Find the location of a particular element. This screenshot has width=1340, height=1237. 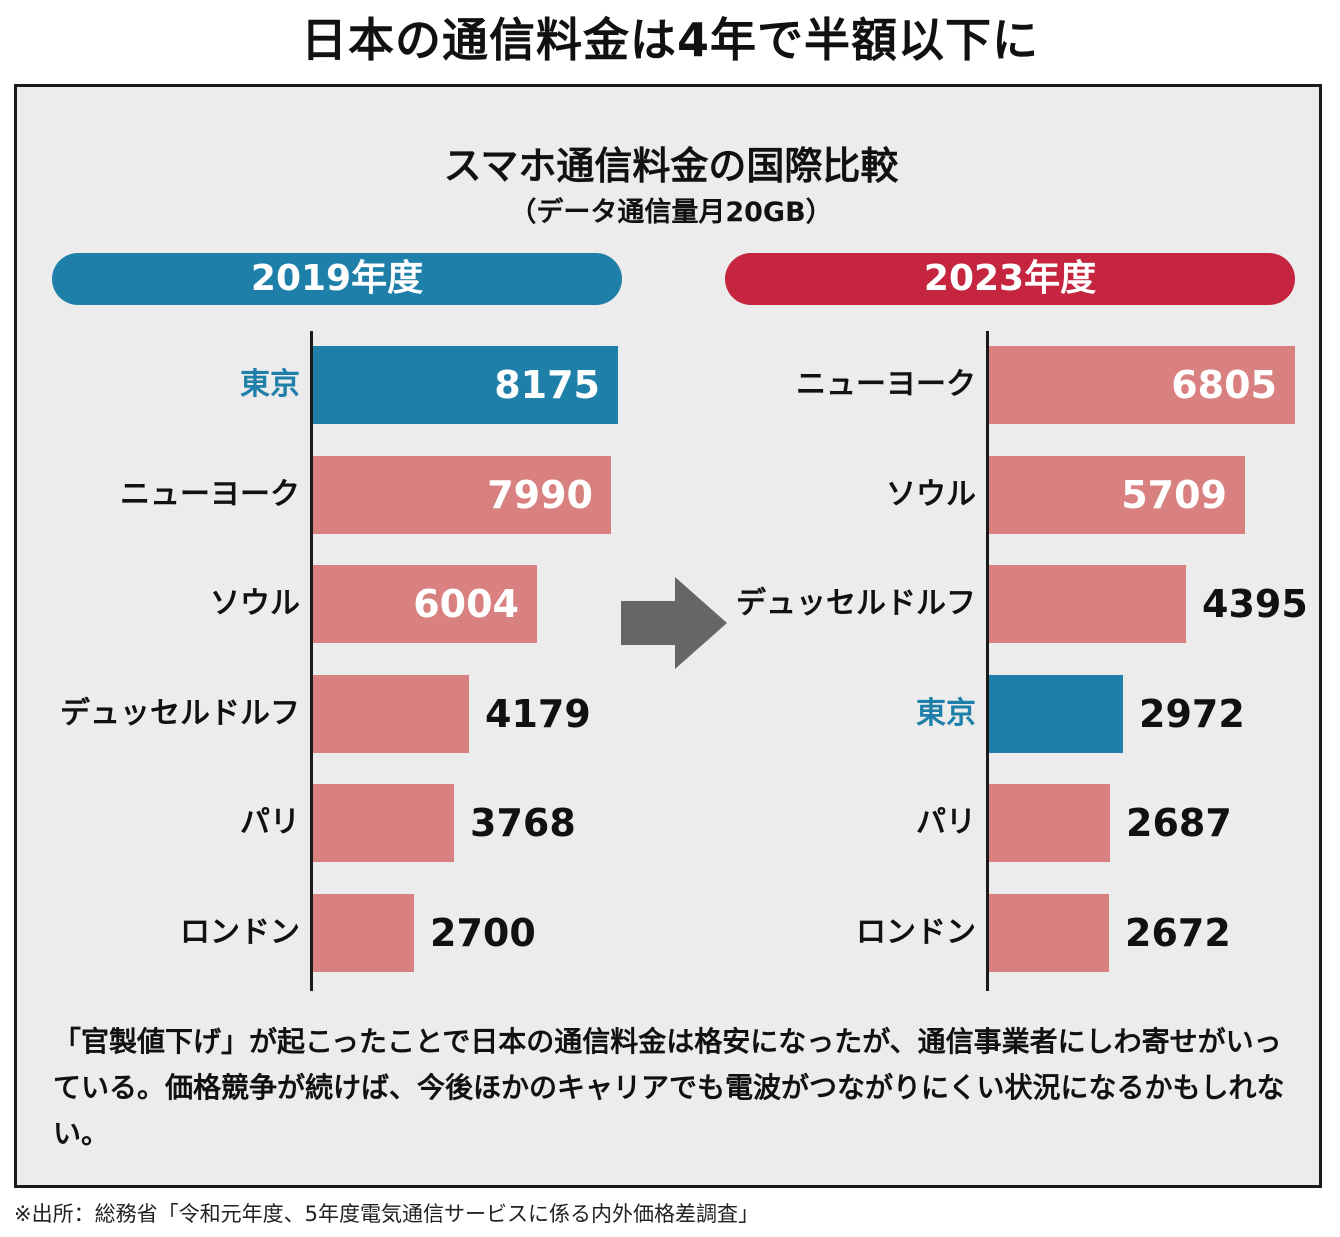

arrow-right-icon is located at coordinates (674, 623).